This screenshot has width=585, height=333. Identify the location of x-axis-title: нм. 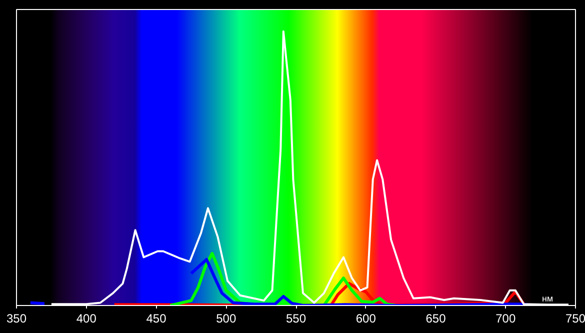
(548, 299).